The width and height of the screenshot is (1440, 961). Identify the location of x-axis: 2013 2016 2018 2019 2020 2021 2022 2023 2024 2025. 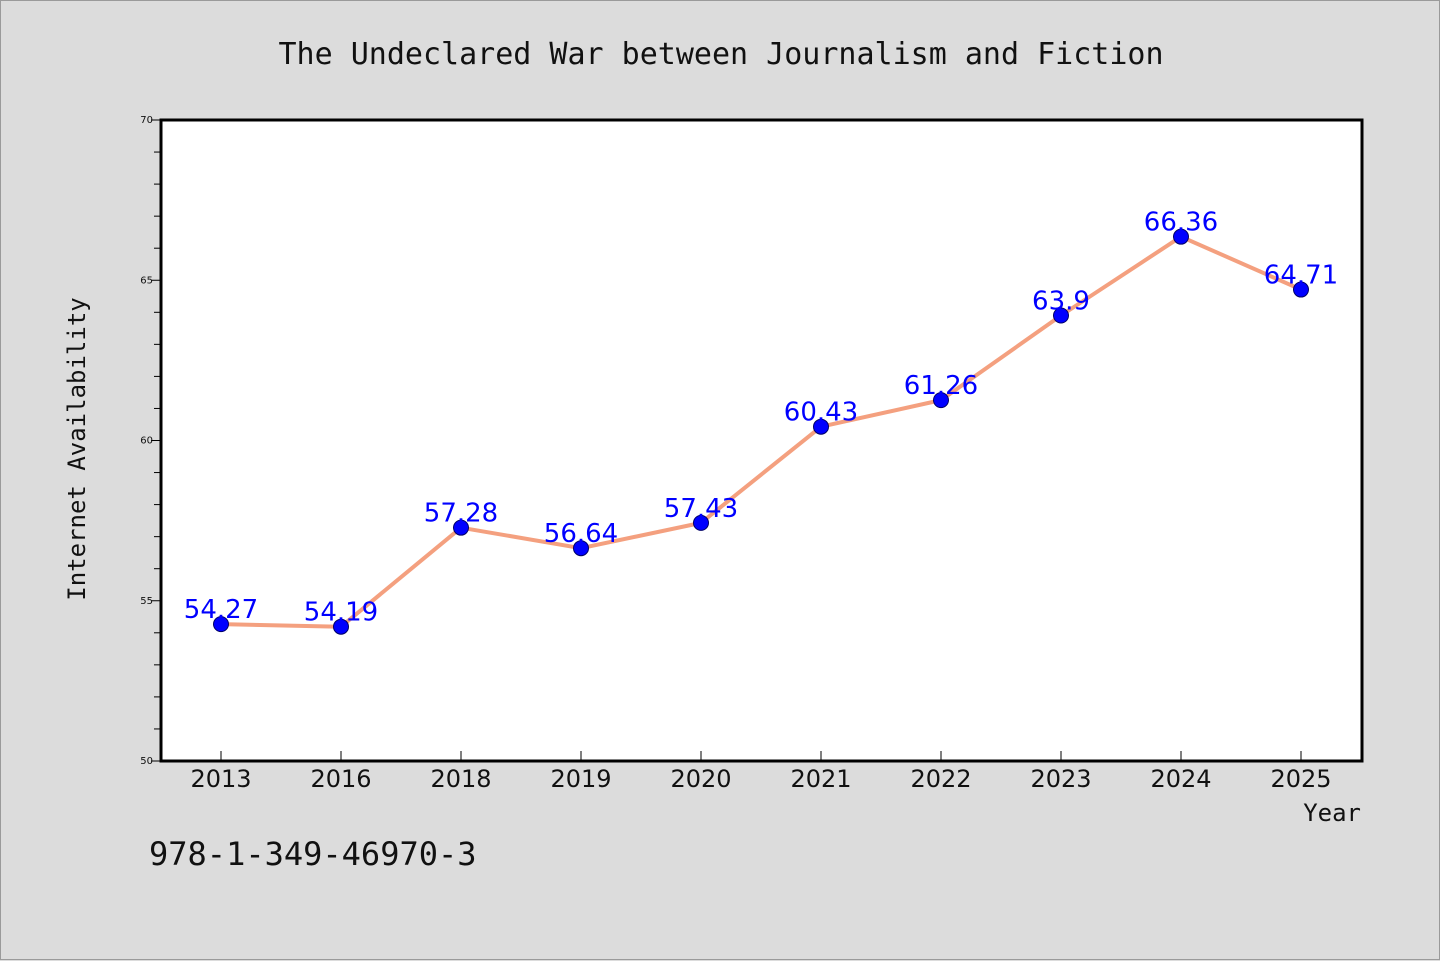
(761, 772).